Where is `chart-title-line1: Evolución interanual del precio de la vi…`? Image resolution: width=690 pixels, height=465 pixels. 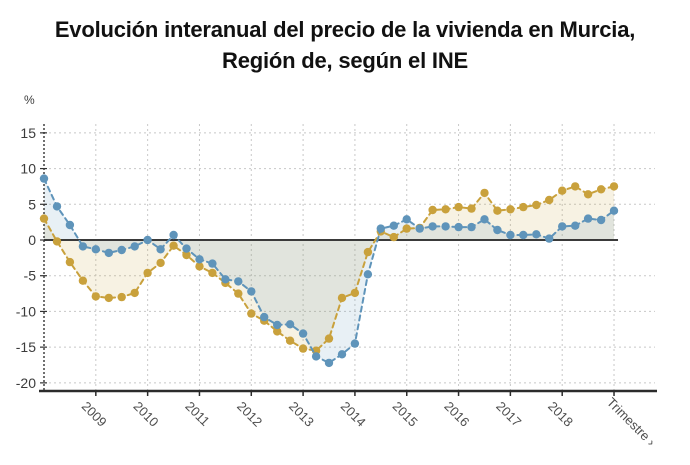
chart-title-line1: Evolución interanual del precio de la vi… is located at coordinates (345, 29).